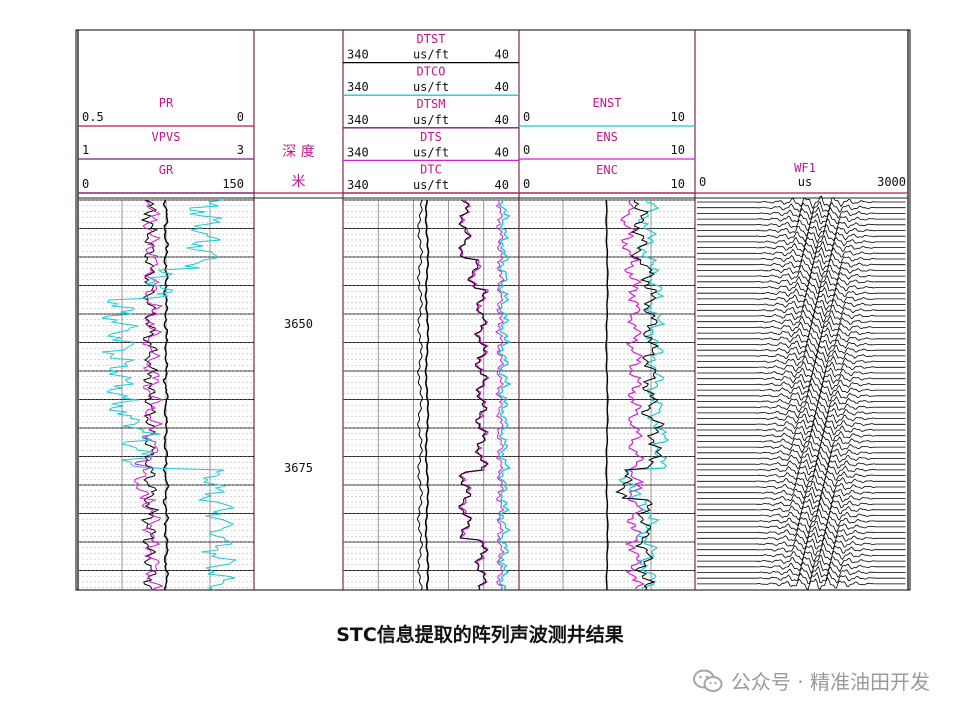 The width and height of the screenshot is (960, 720). I want to click on curve-dtc-cyan, so click(504, 395).